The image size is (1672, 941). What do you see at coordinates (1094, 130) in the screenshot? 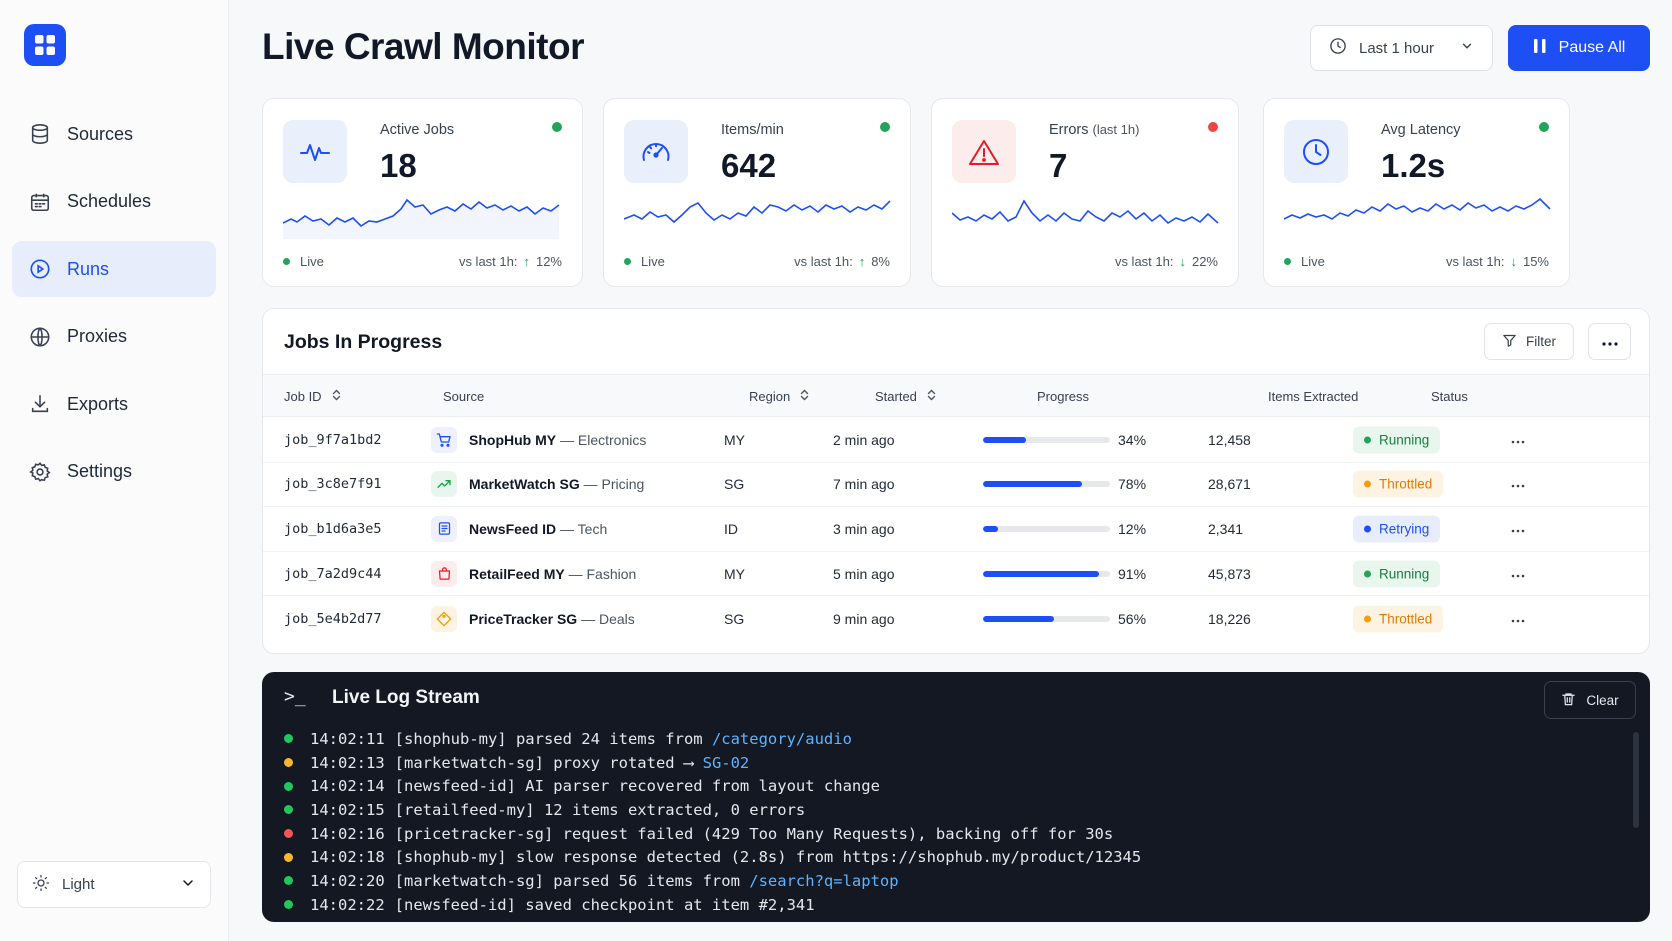
I see `stat-label: Errors (last 1h)` at bounding box center [1094, 130].